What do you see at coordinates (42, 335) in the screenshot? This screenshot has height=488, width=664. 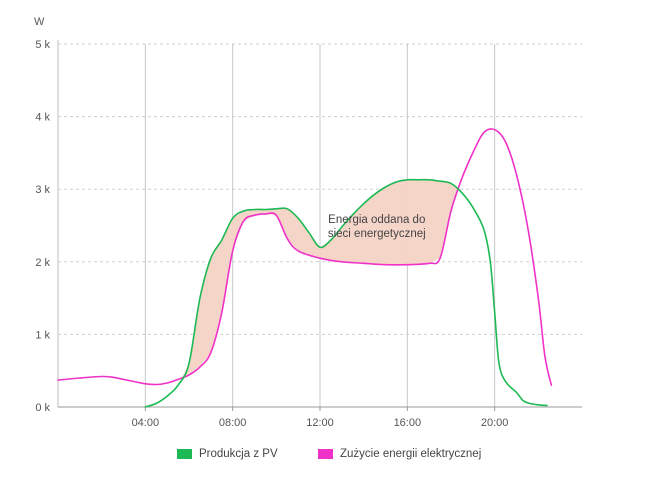 I see `y-tick-label: 1 k` at bounding box center [42, 335].